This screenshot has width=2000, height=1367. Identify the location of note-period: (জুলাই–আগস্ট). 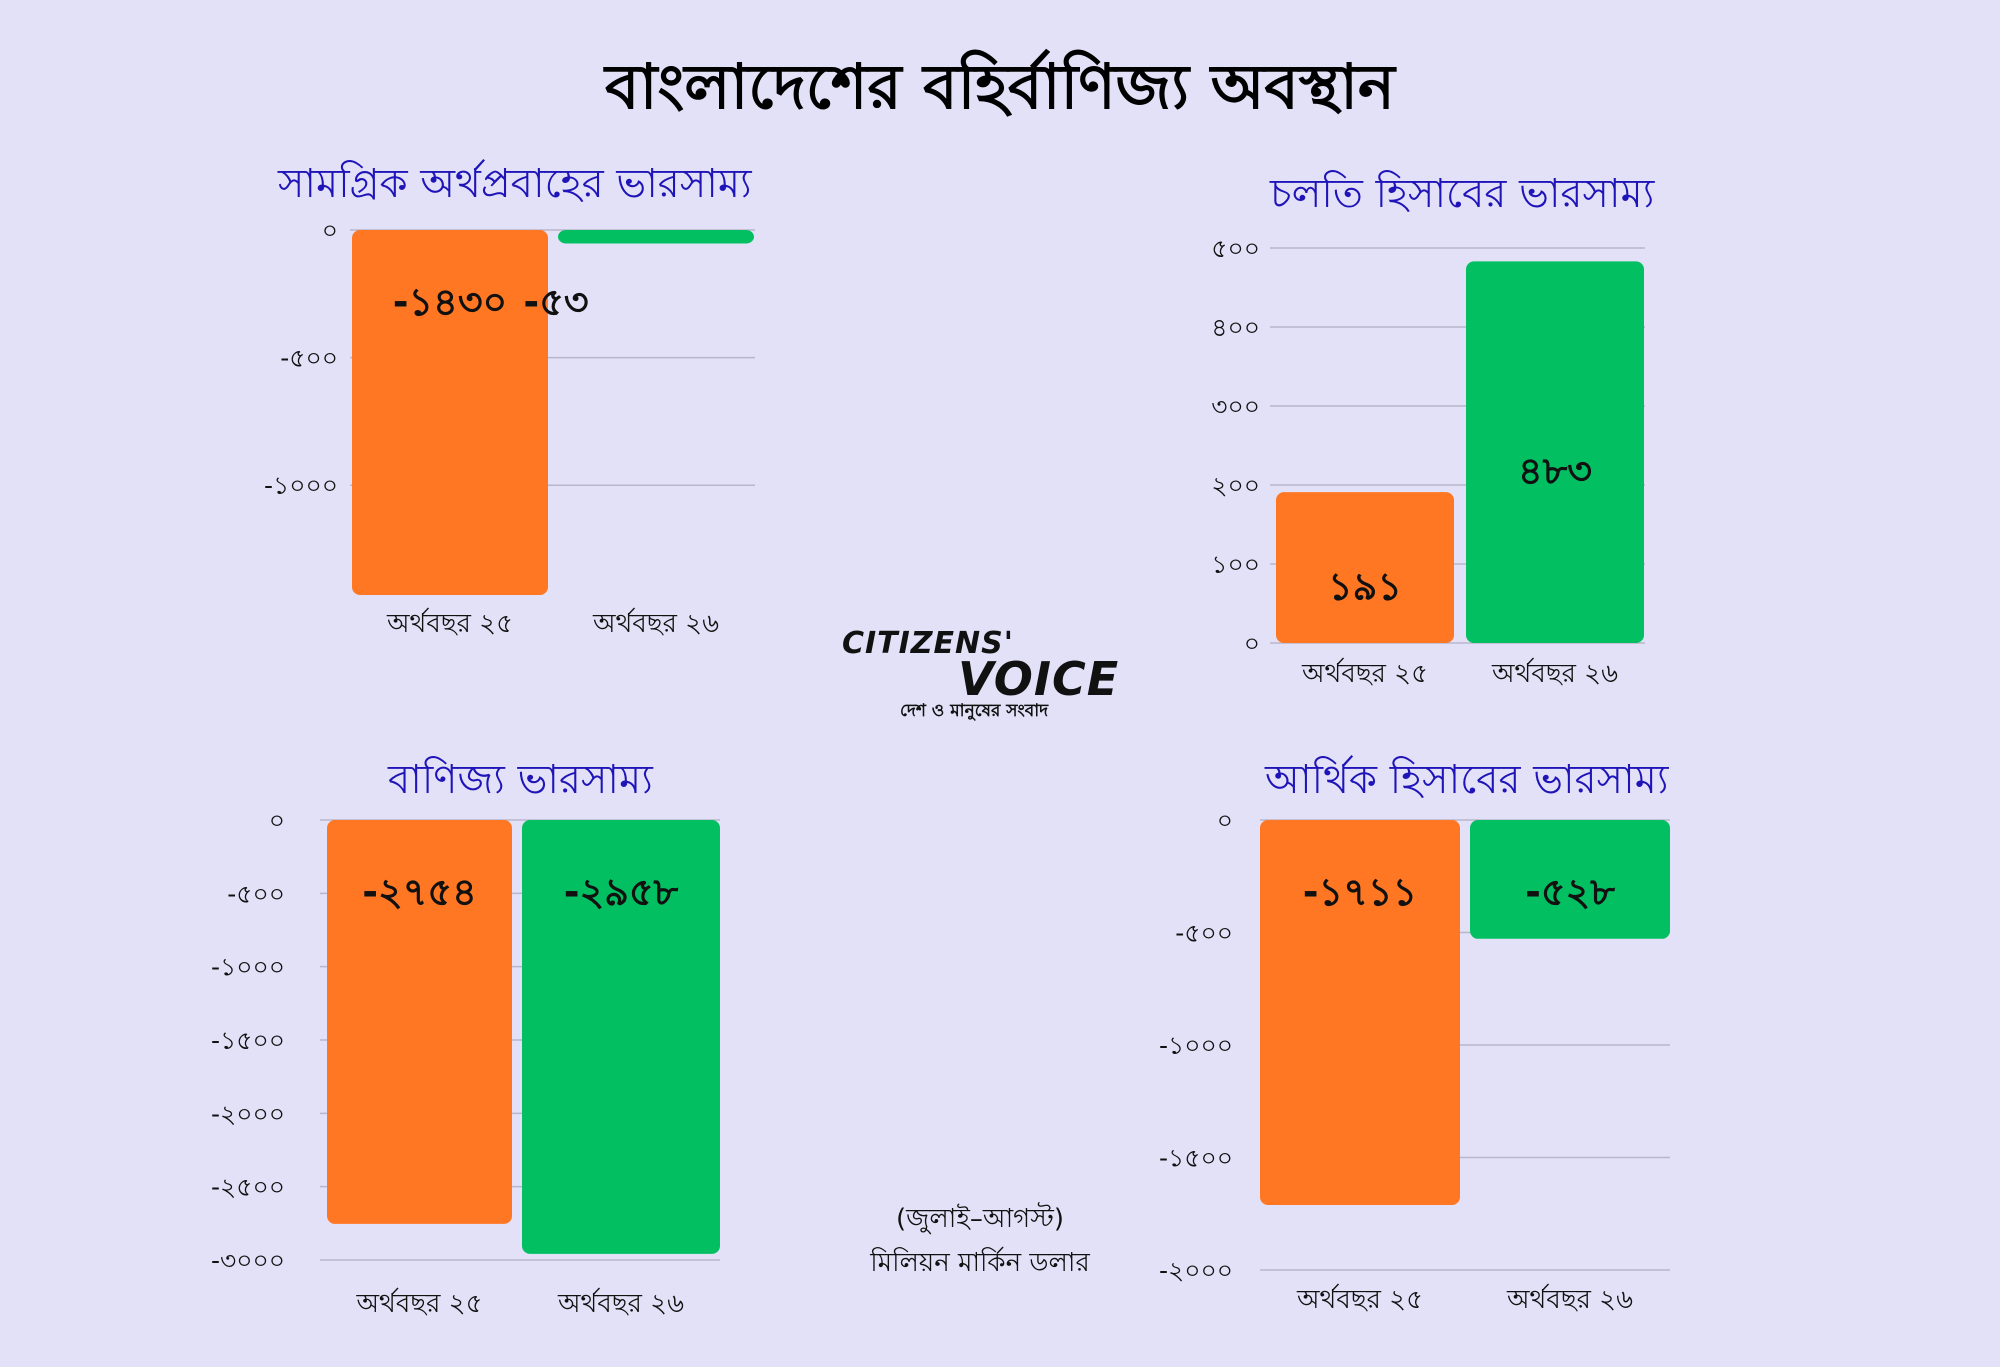
(980, 1219).